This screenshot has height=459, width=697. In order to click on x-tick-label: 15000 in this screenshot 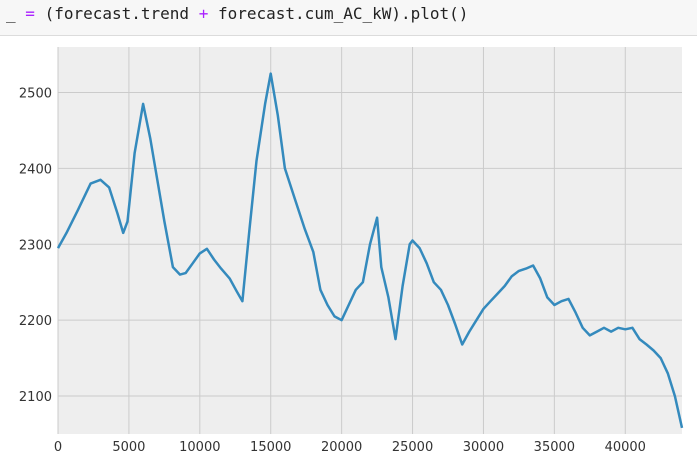, I will do `click(270, 447)`.